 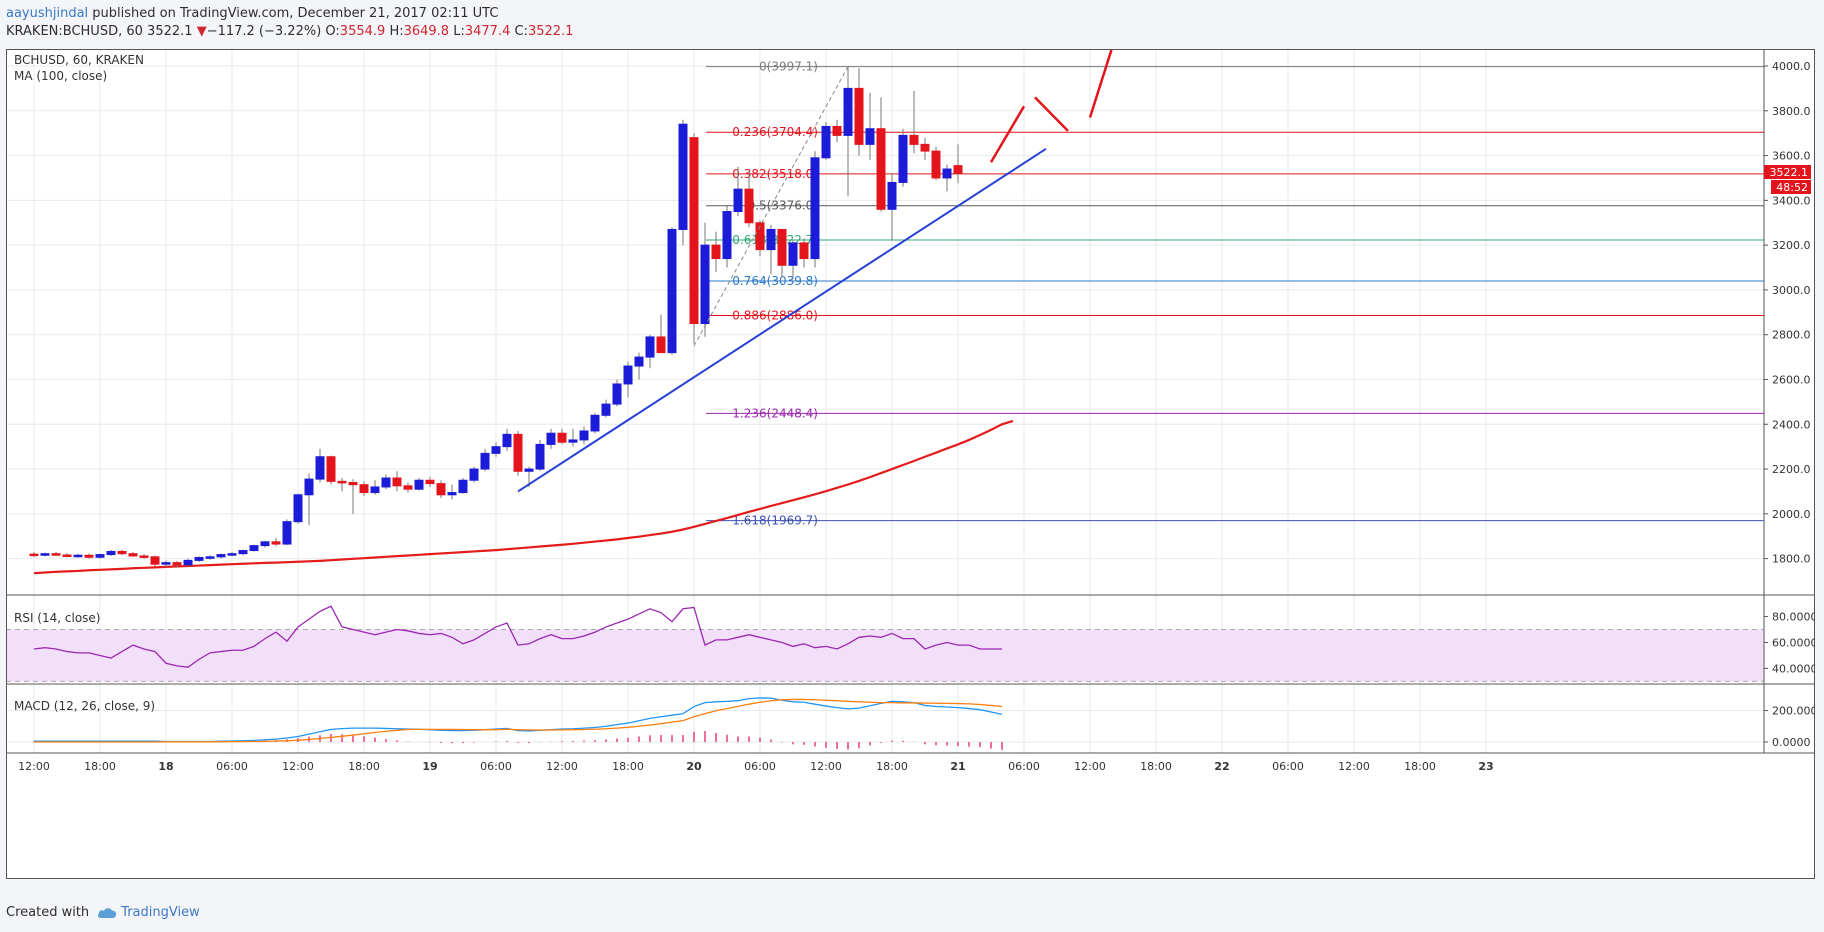 I want to click on macd-line, so click(x=518, y=720).